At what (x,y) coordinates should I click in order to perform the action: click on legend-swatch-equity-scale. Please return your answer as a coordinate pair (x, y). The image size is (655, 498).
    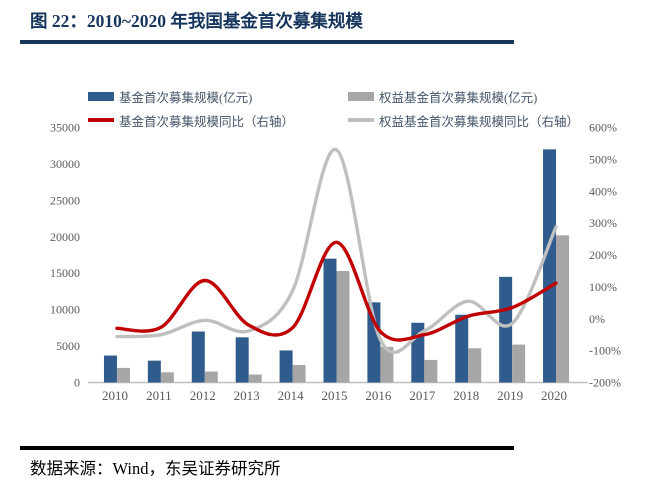
    Looking at the image, I should click on (361, 96).